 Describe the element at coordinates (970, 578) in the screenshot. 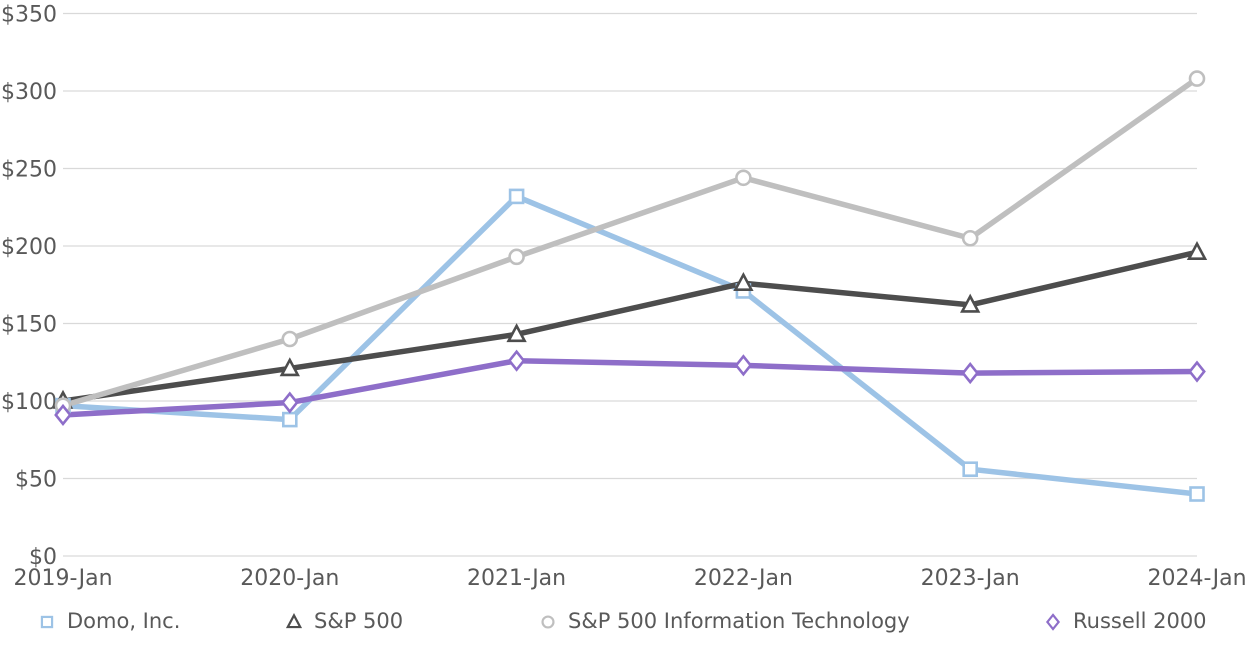

I see `x-axis-tick-label: 2023-Jan` at that location.